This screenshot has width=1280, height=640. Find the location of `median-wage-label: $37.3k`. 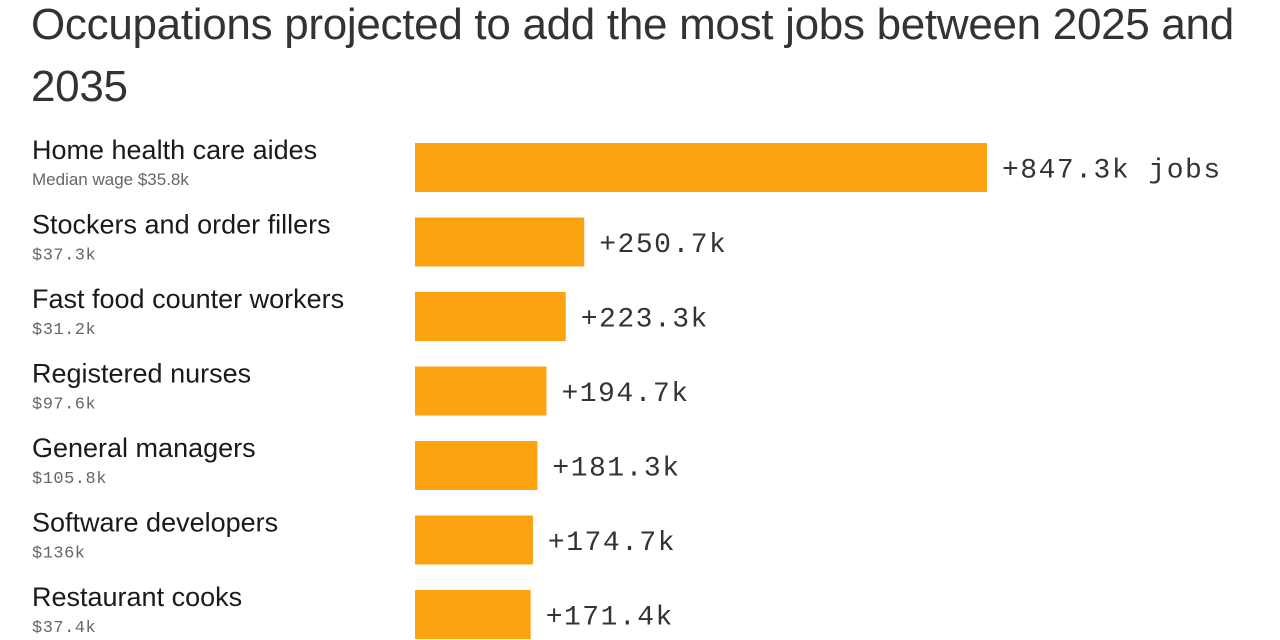

median-wage-label: $37.3k is located at coordinates (64, 256).